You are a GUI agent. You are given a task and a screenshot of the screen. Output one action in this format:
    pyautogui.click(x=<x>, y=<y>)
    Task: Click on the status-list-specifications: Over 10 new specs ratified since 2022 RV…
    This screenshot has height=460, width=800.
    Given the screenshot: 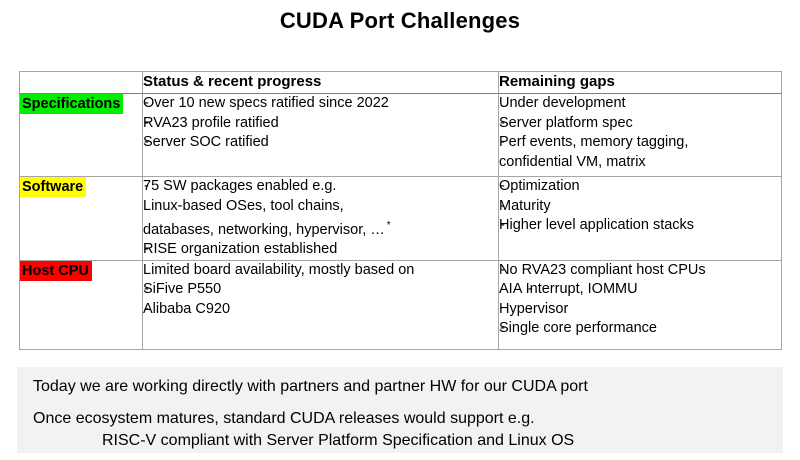 What is the action you would take?
    pyautogui.click(x=320, y=123)
    